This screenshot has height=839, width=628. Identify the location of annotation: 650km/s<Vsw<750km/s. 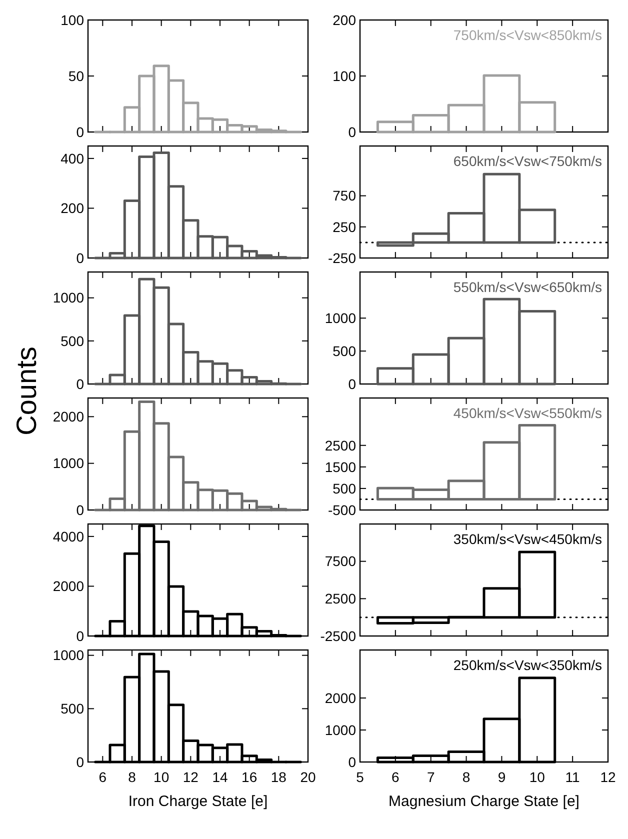
(527, 161).